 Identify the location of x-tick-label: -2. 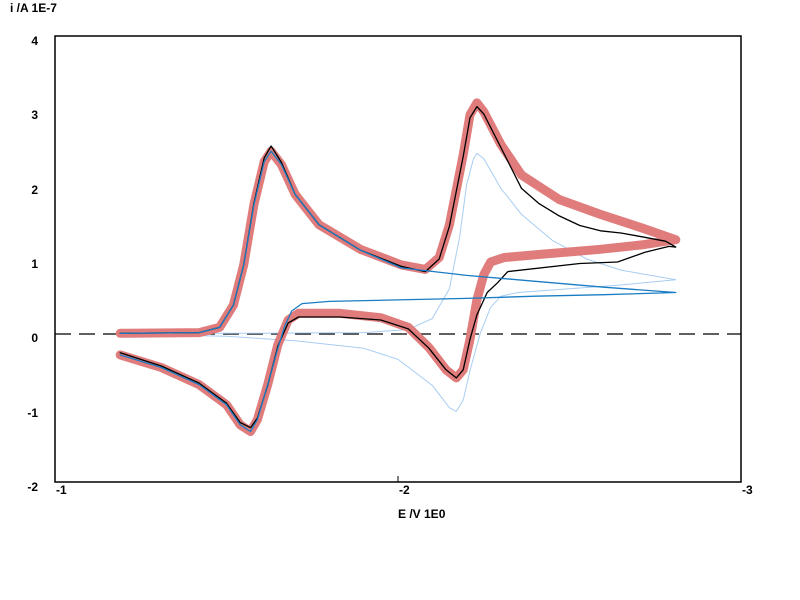
(404, 490).